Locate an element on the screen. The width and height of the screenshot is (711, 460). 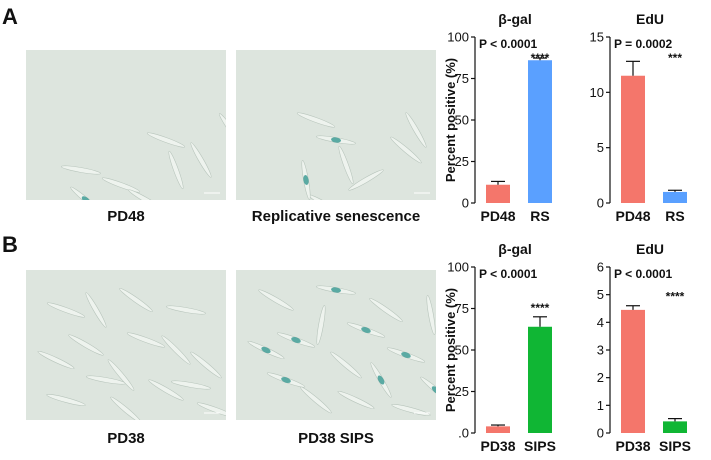
y-tick-label: 3 is located at coordinates (600, 350).